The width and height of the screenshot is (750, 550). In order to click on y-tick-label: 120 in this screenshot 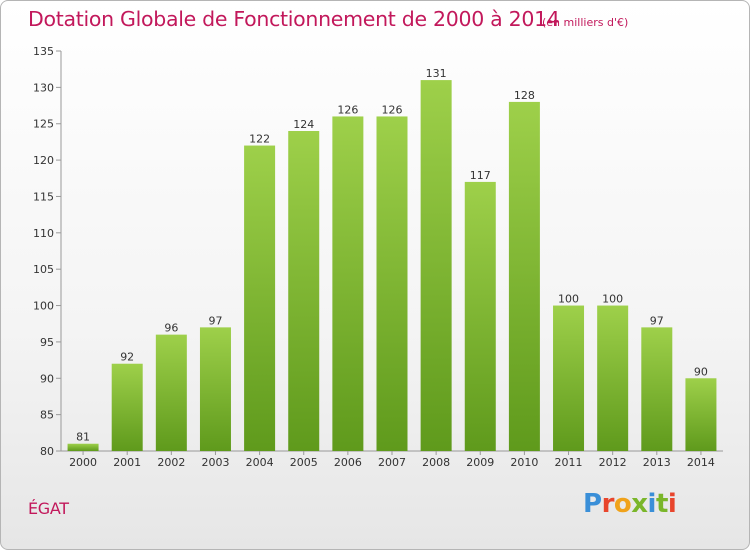, I will do `click(43, 160)`.